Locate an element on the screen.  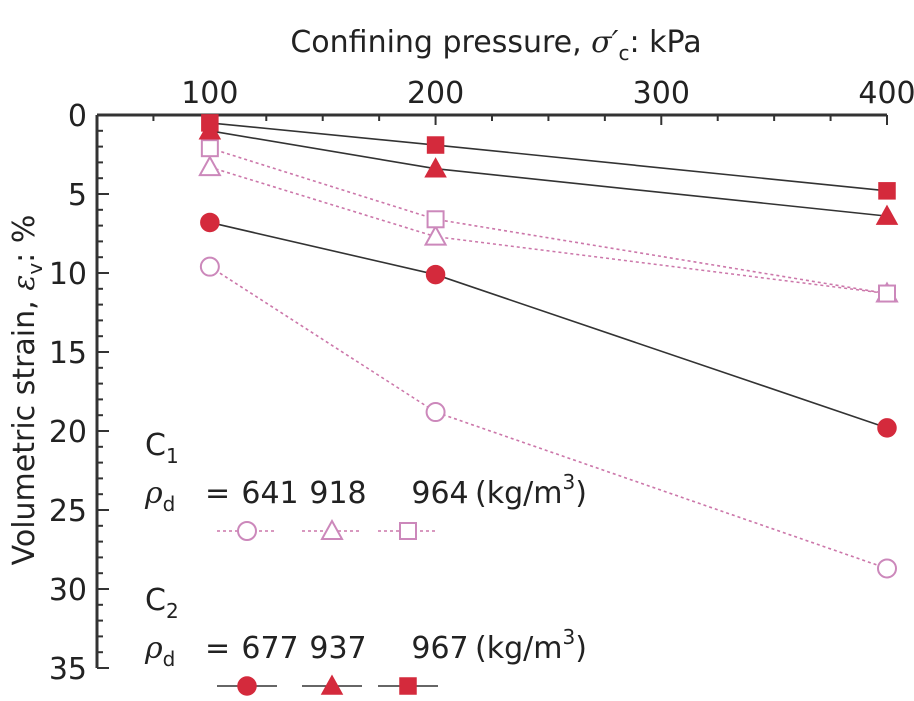
y-tick-label: 25 is located at coordinates (68, 511).